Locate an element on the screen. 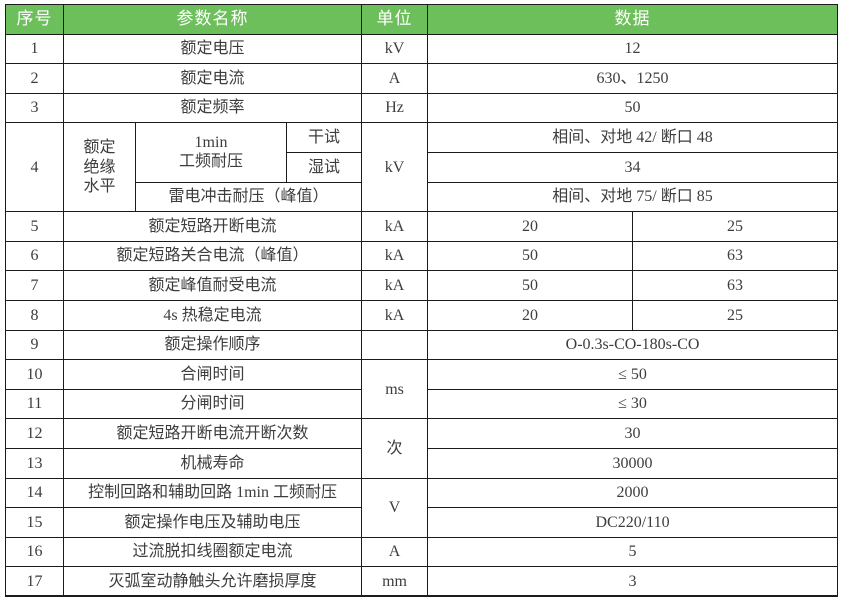 The image size is (844, 600). table-row: 14 控制回路和辅助回路 1min 工频耐压 V 2000 is located at coordinates (422, 507).